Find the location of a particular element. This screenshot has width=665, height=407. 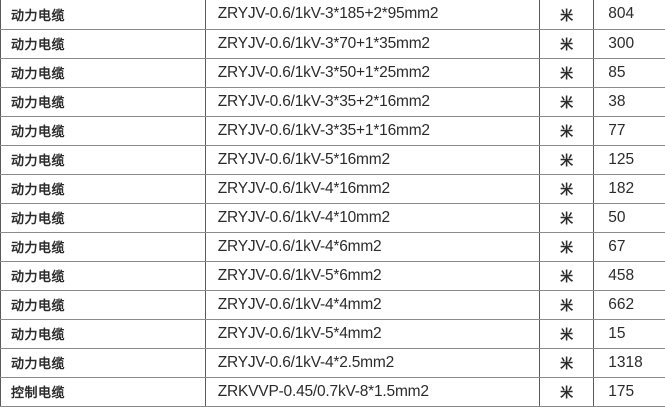

table-row: 控制电缆 ZRKVVP-0.45/0.7kV-8*1.5mm2 米 175 is located at coordinates (332, 391).